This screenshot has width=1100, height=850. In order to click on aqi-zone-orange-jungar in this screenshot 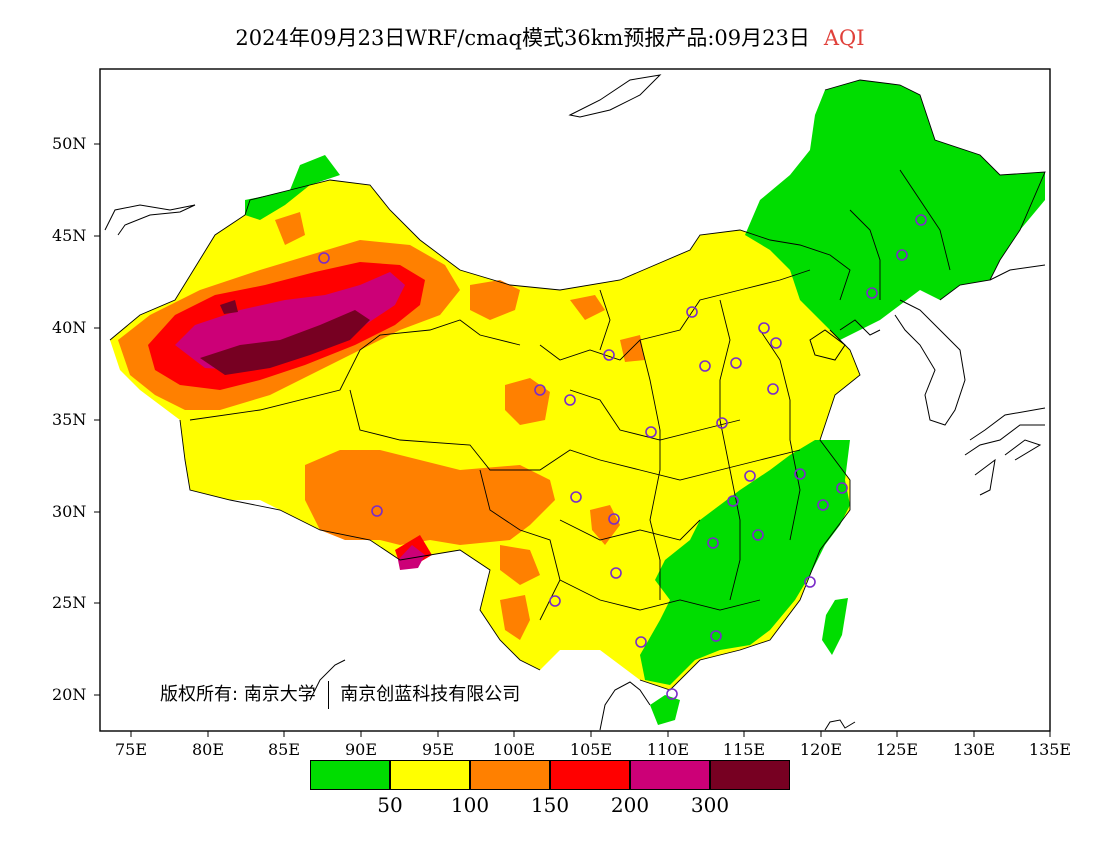, I will do `click(290, 228)`.